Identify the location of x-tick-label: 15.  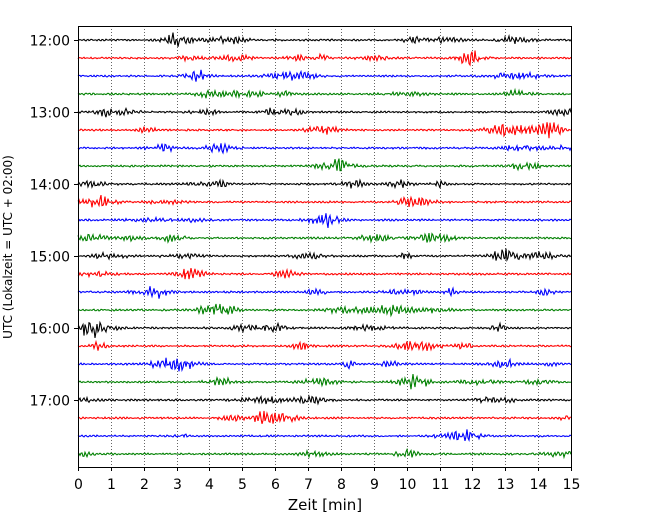
(572, 485).